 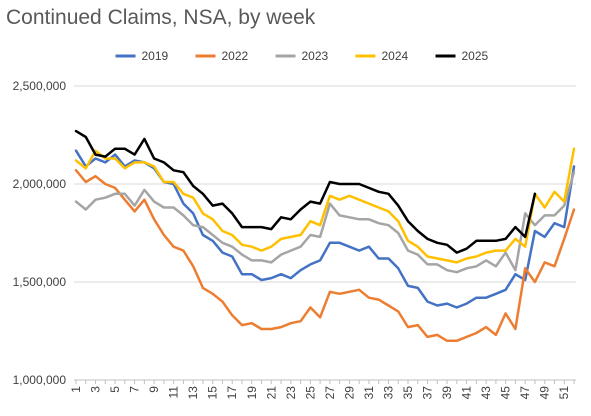 What do you see at coordinates (96, 389) in the screenshot?
I see `x-tick-label: 3` at bounding box center [96, 389].